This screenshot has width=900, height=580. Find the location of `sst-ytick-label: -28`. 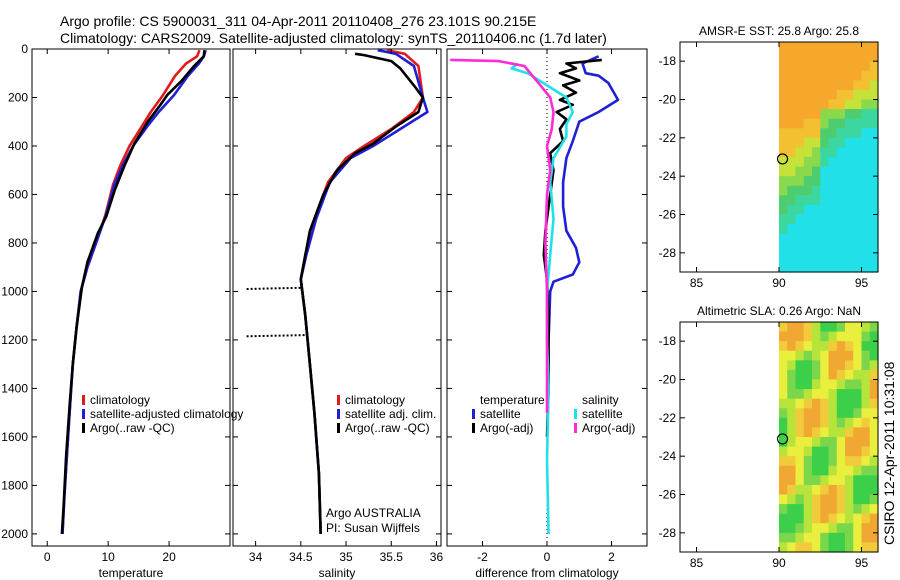

sst-ytick-label: -28 is located at coordinates (668, 253).